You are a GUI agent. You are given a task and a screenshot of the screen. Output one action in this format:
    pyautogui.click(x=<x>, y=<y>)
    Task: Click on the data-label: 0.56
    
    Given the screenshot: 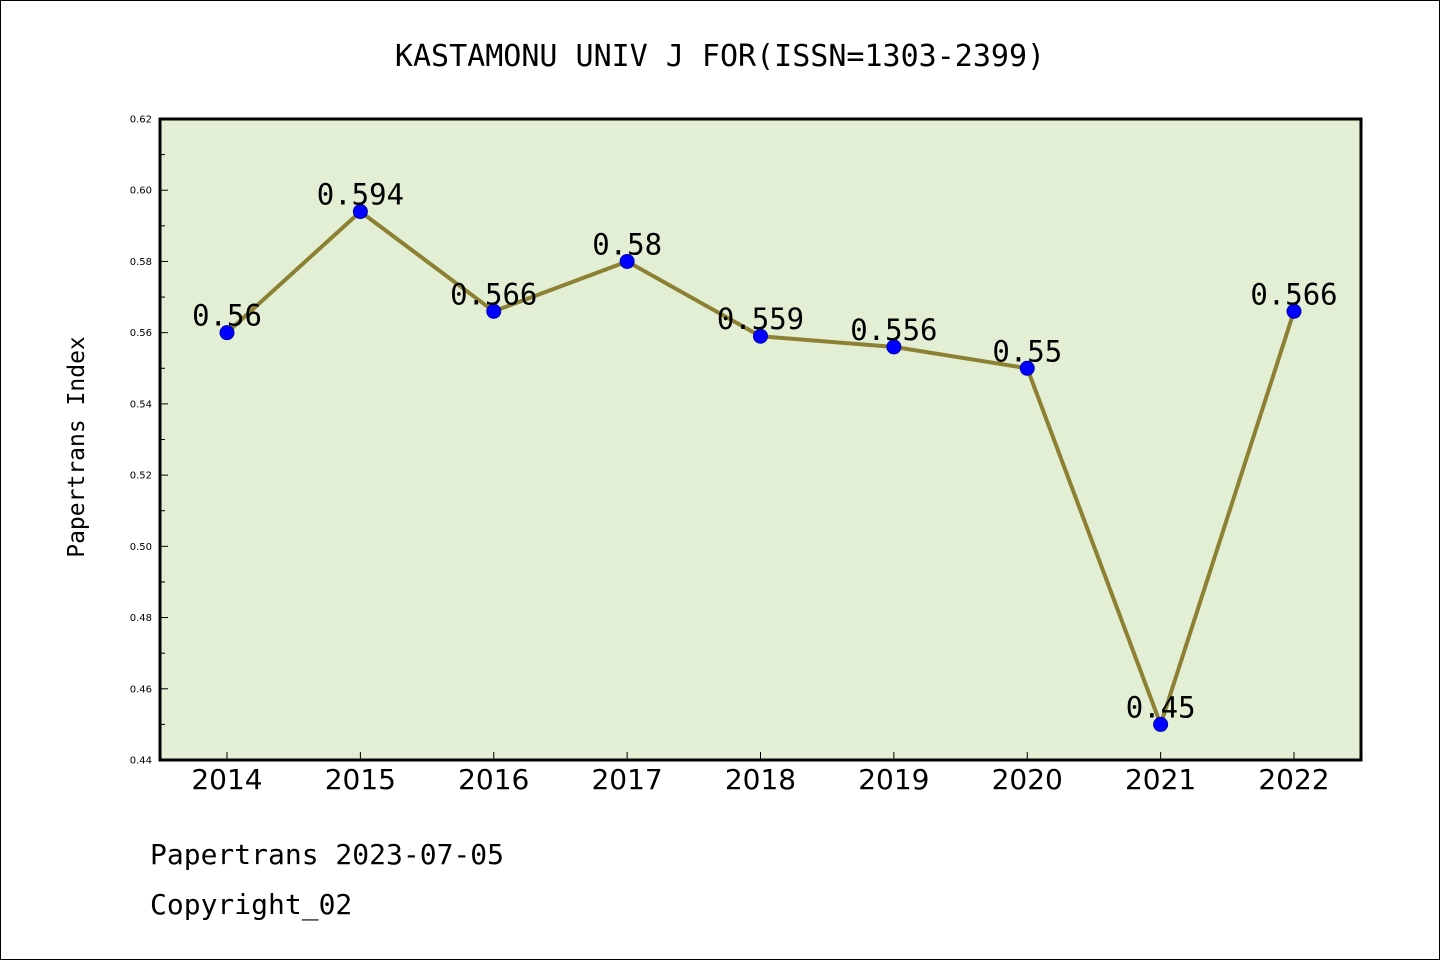 What is the action you would take?
    pyautogui.click(x=227, y=316)
    